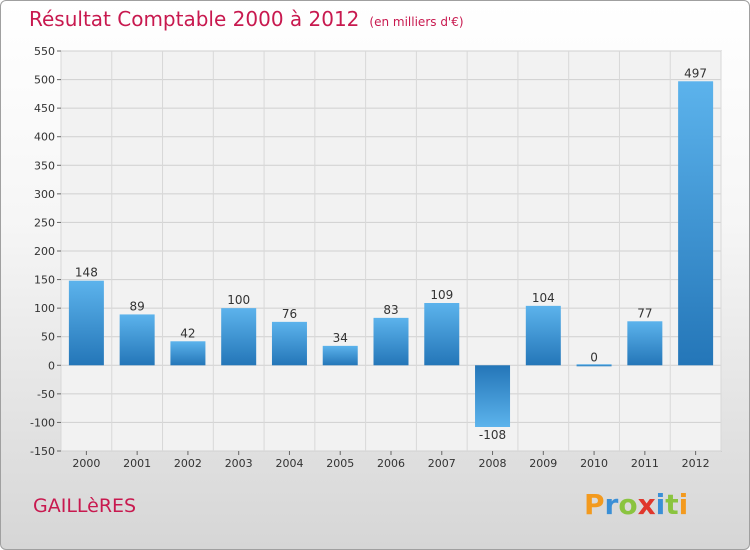  What do you see at coordinates (86, 463) in the screenshot?
I see `x-tick-label: 2000` at bounding box center [86, 463].